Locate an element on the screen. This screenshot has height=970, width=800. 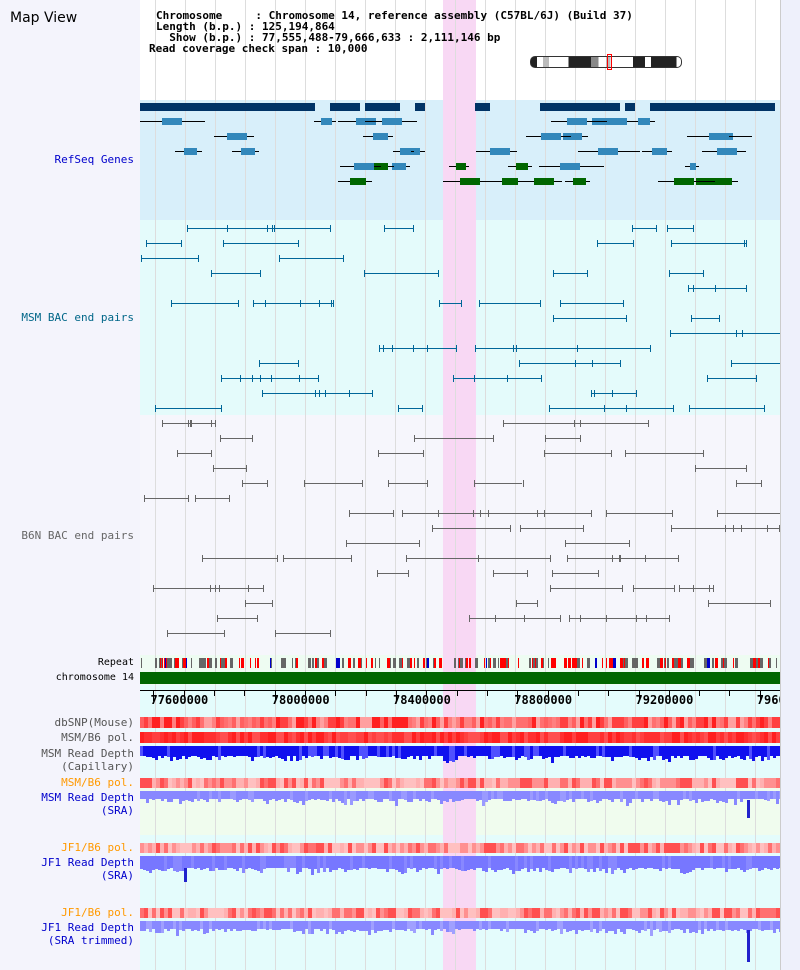
chromosome-ideogram is located at coordinates (606, 62).